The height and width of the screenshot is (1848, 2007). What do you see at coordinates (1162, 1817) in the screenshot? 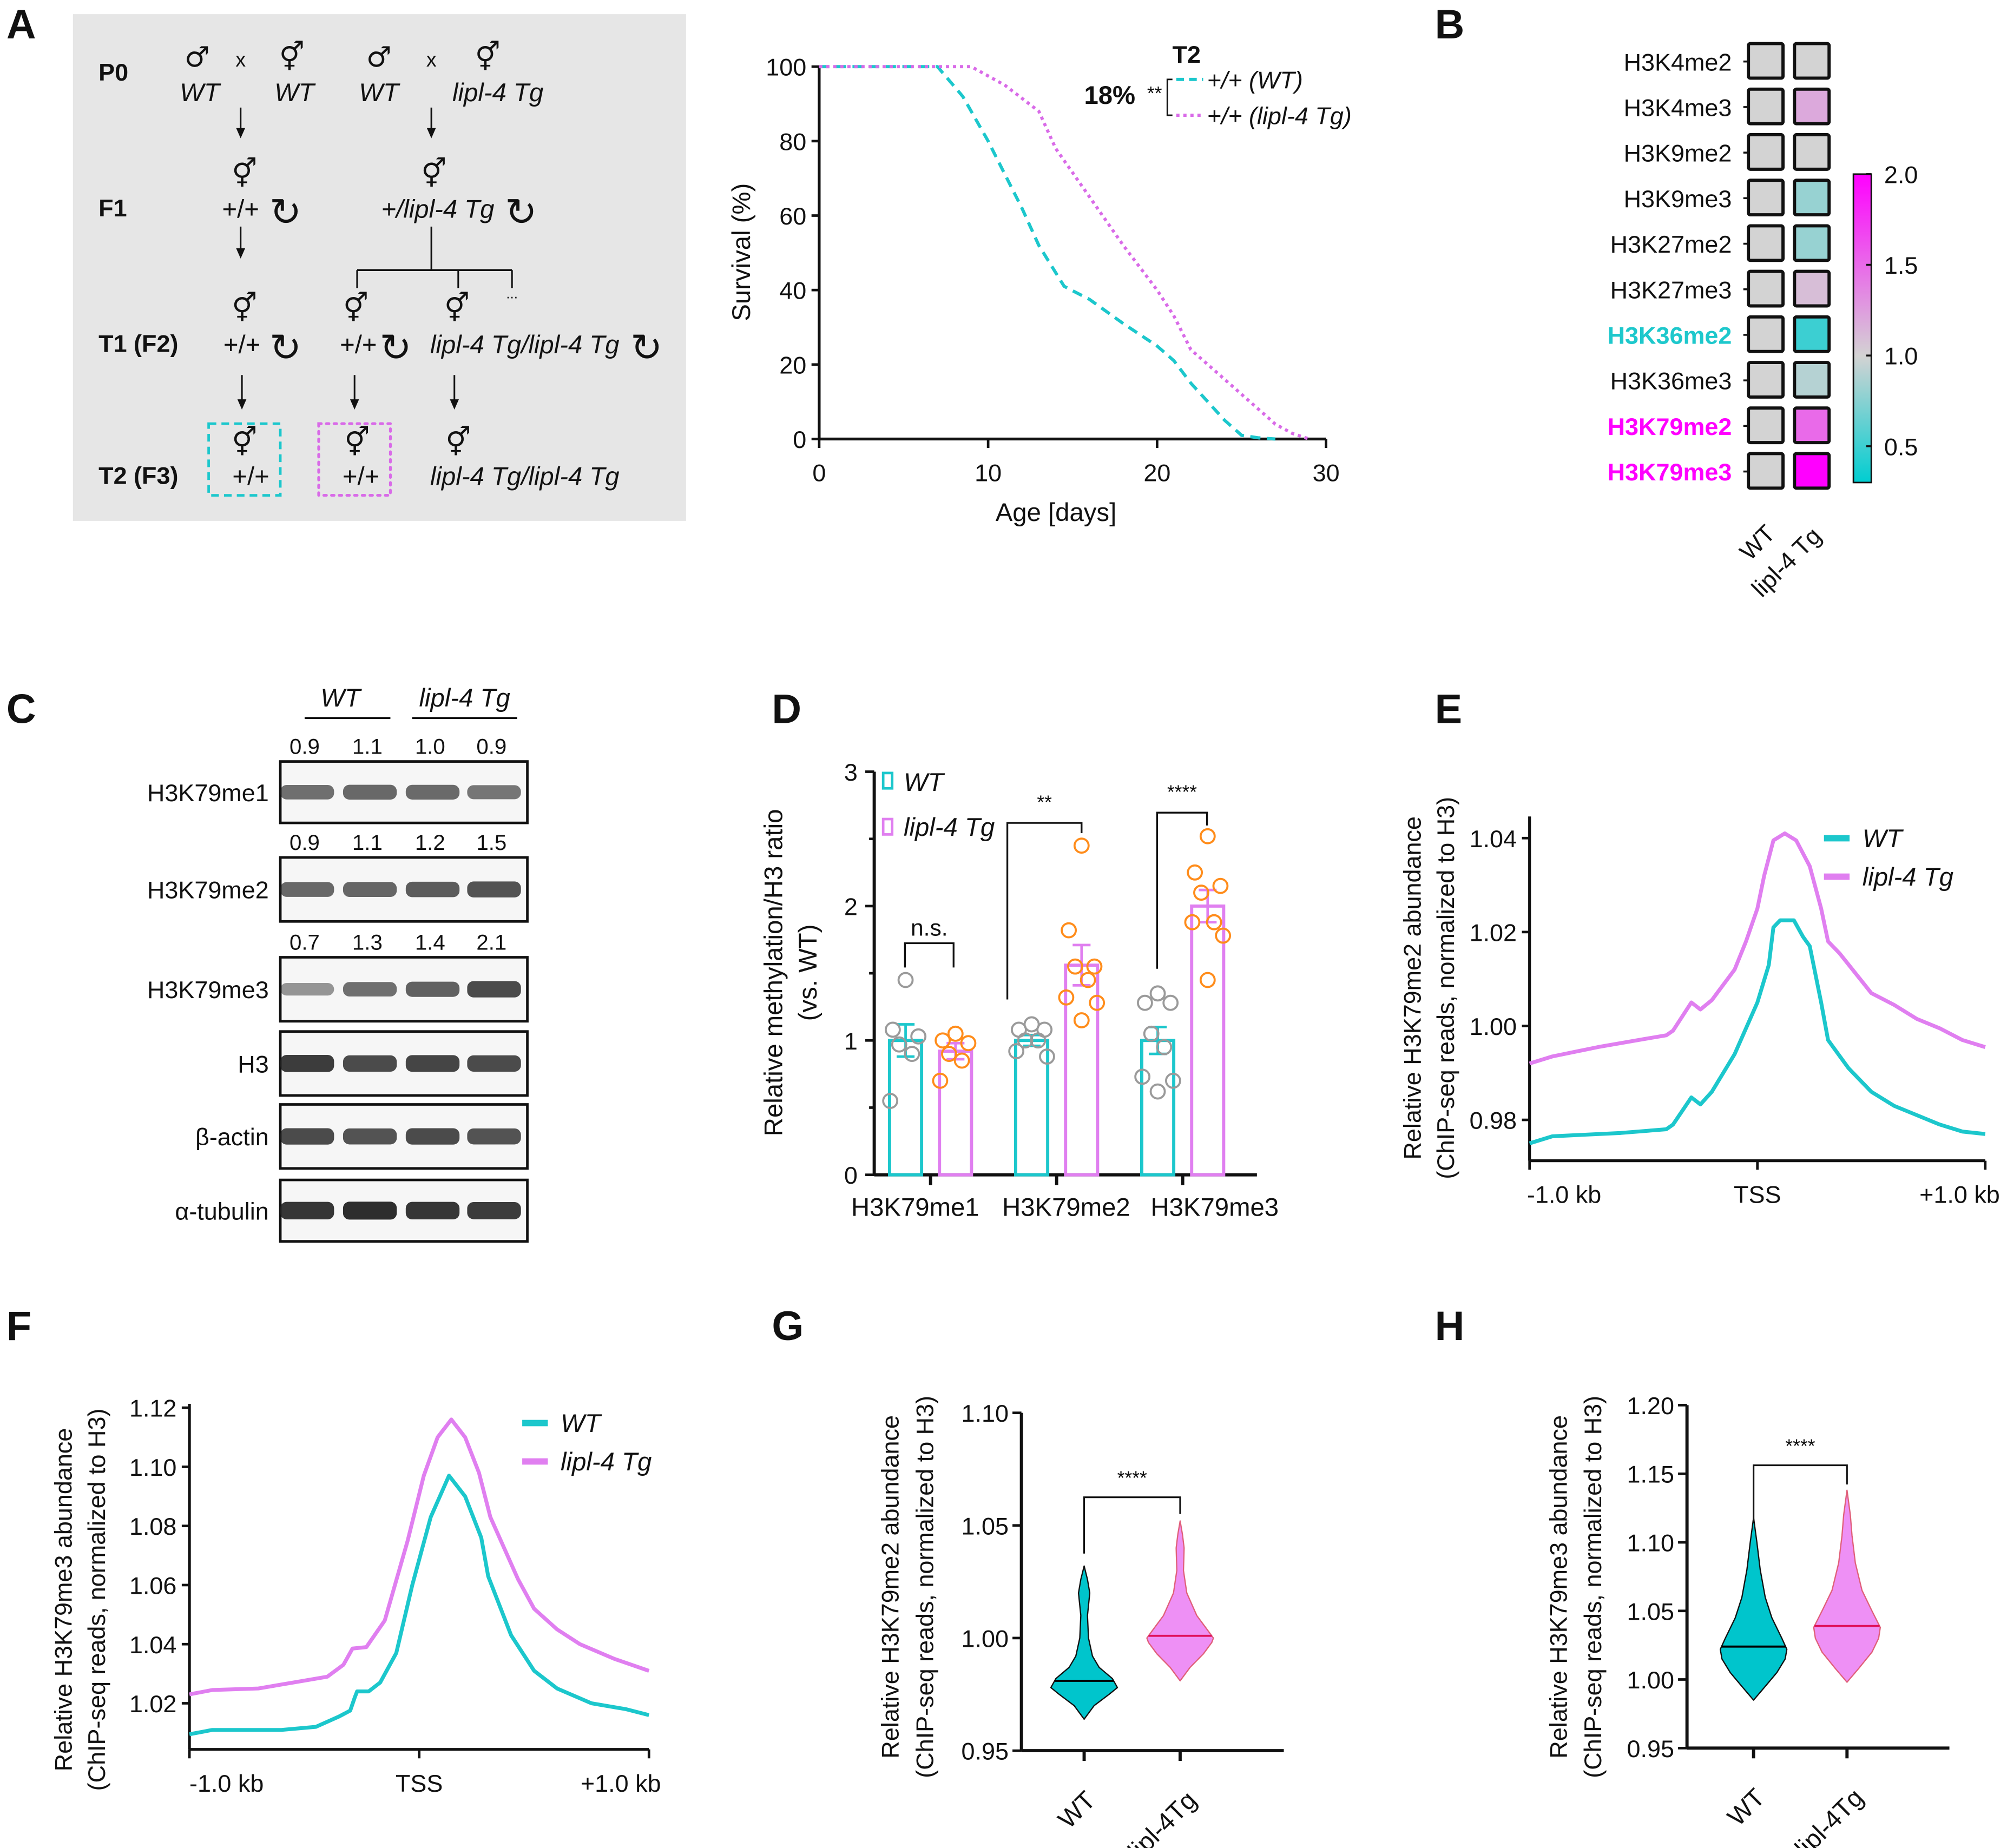
I see `x-tick-label: lipl-4Tg` at bounding box center [1162, 1817].